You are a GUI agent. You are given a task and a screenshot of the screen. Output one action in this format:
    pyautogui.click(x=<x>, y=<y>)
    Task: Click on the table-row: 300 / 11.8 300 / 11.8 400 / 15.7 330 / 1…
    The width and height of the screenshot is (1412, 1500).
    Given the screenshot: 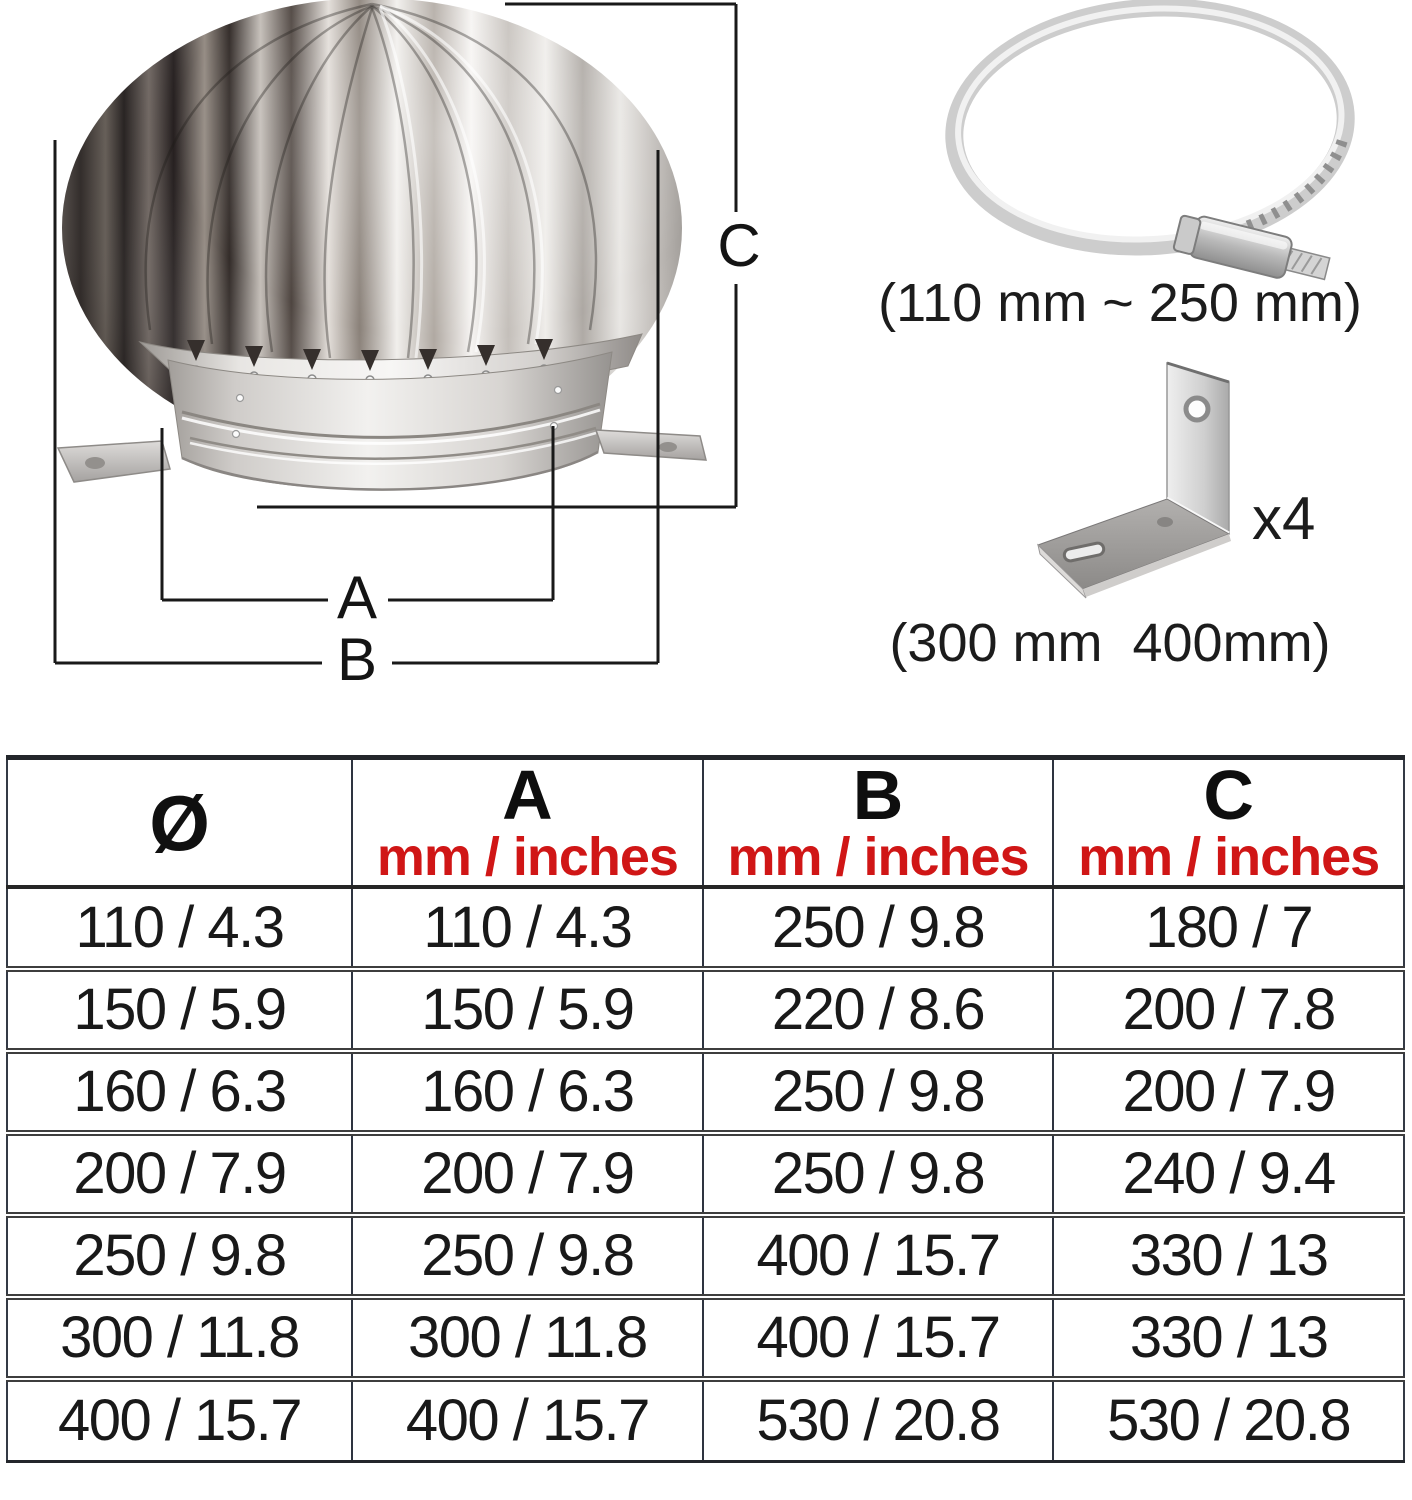 What is the action you would take?
    pyautogui.click(x=705, y=1338)
    